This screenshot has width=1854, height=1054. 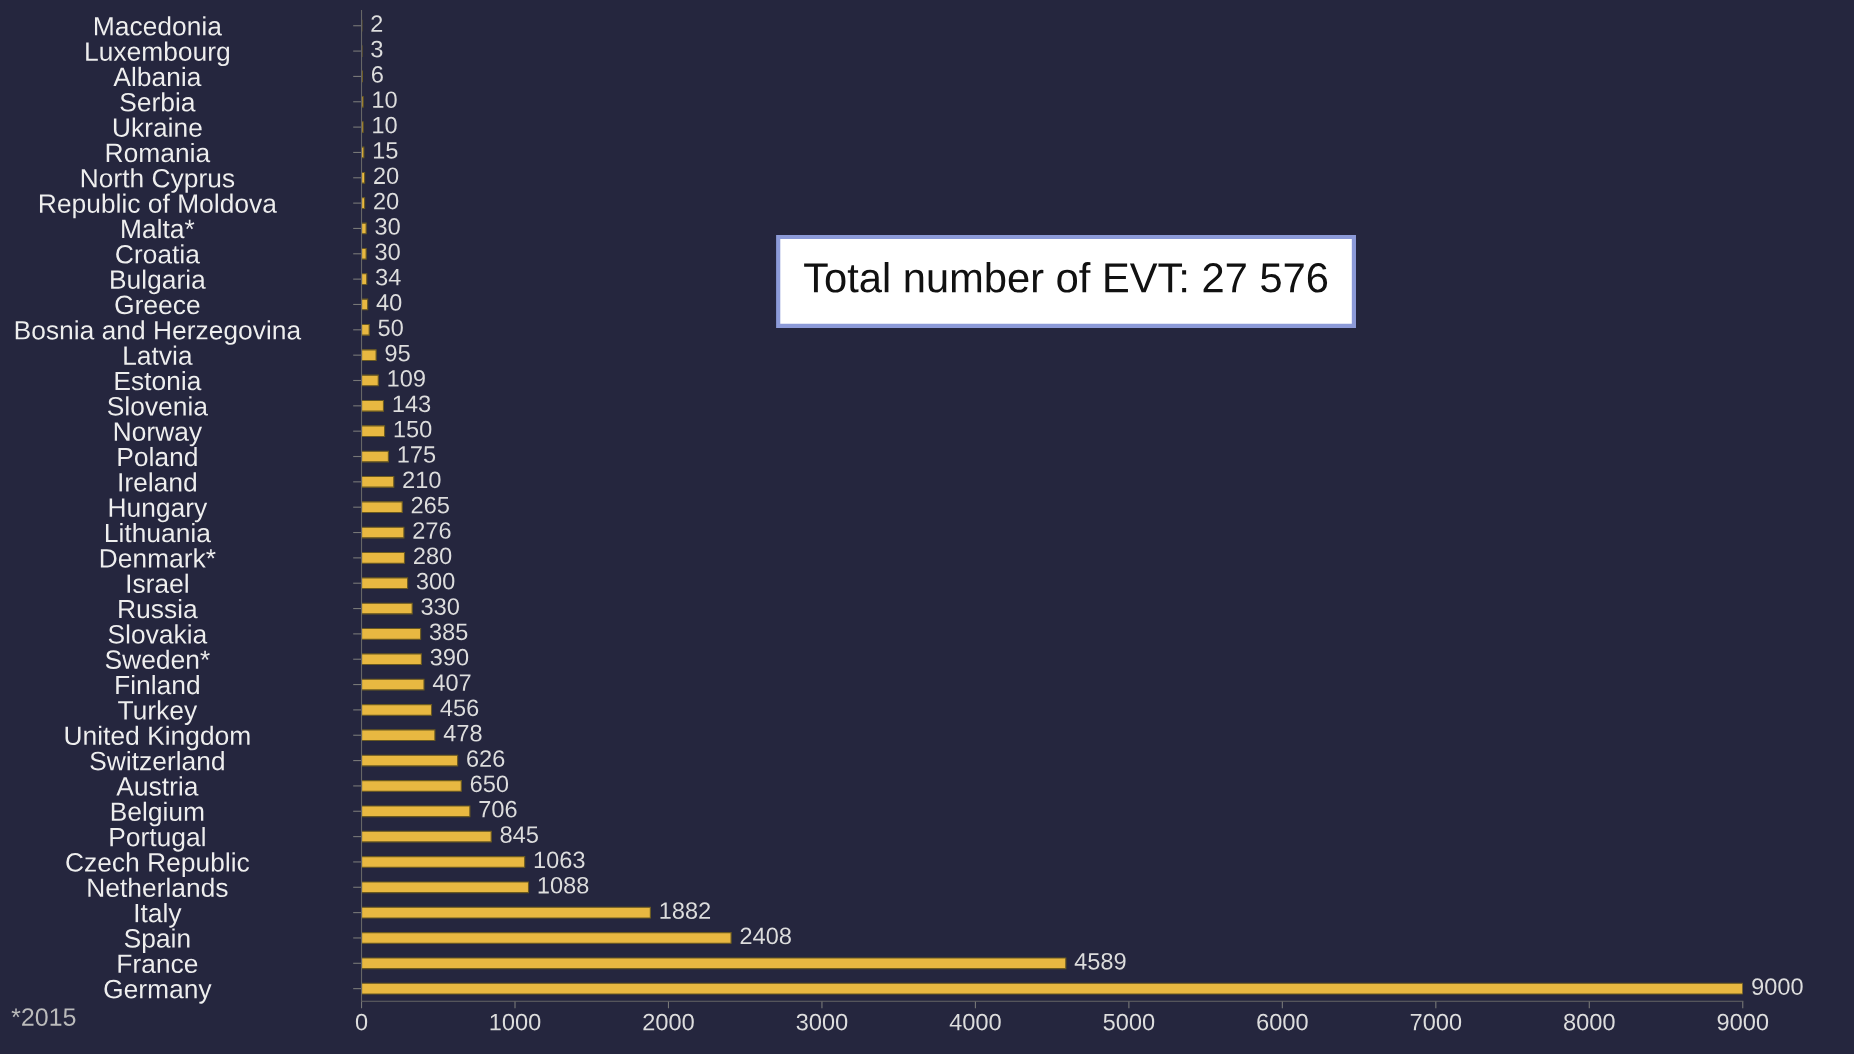 I want to click on y-tick-label: Russia, so click(x=158, y=608).